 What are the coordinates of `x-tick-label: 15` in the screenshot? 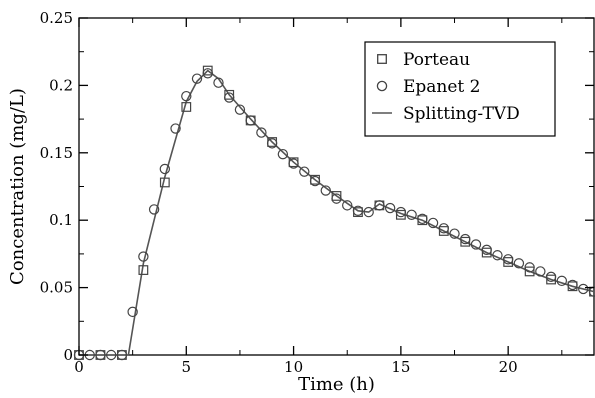 It's located at (400, 367).